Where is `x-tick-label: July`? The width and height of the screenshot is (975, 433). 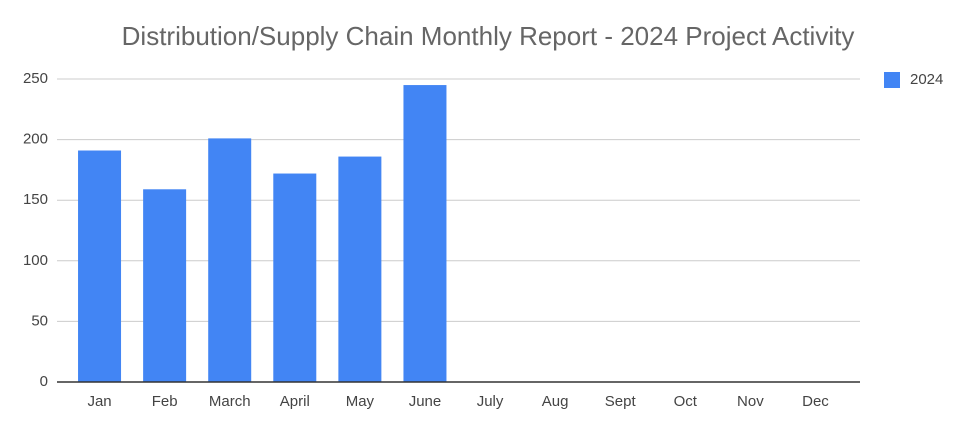 x-tick-label: July is located at coordinates (490, 401).